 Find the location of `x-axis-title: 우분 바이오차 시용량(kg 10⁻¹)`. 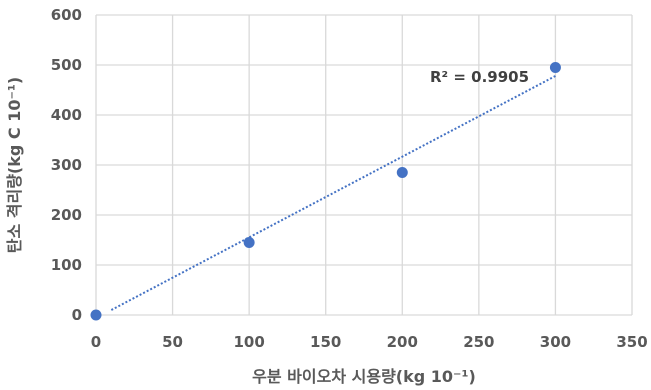

x-axis-title: 우분 바이오차 시용량(kg 10⁻¹) is located at coordinates (364, 376).